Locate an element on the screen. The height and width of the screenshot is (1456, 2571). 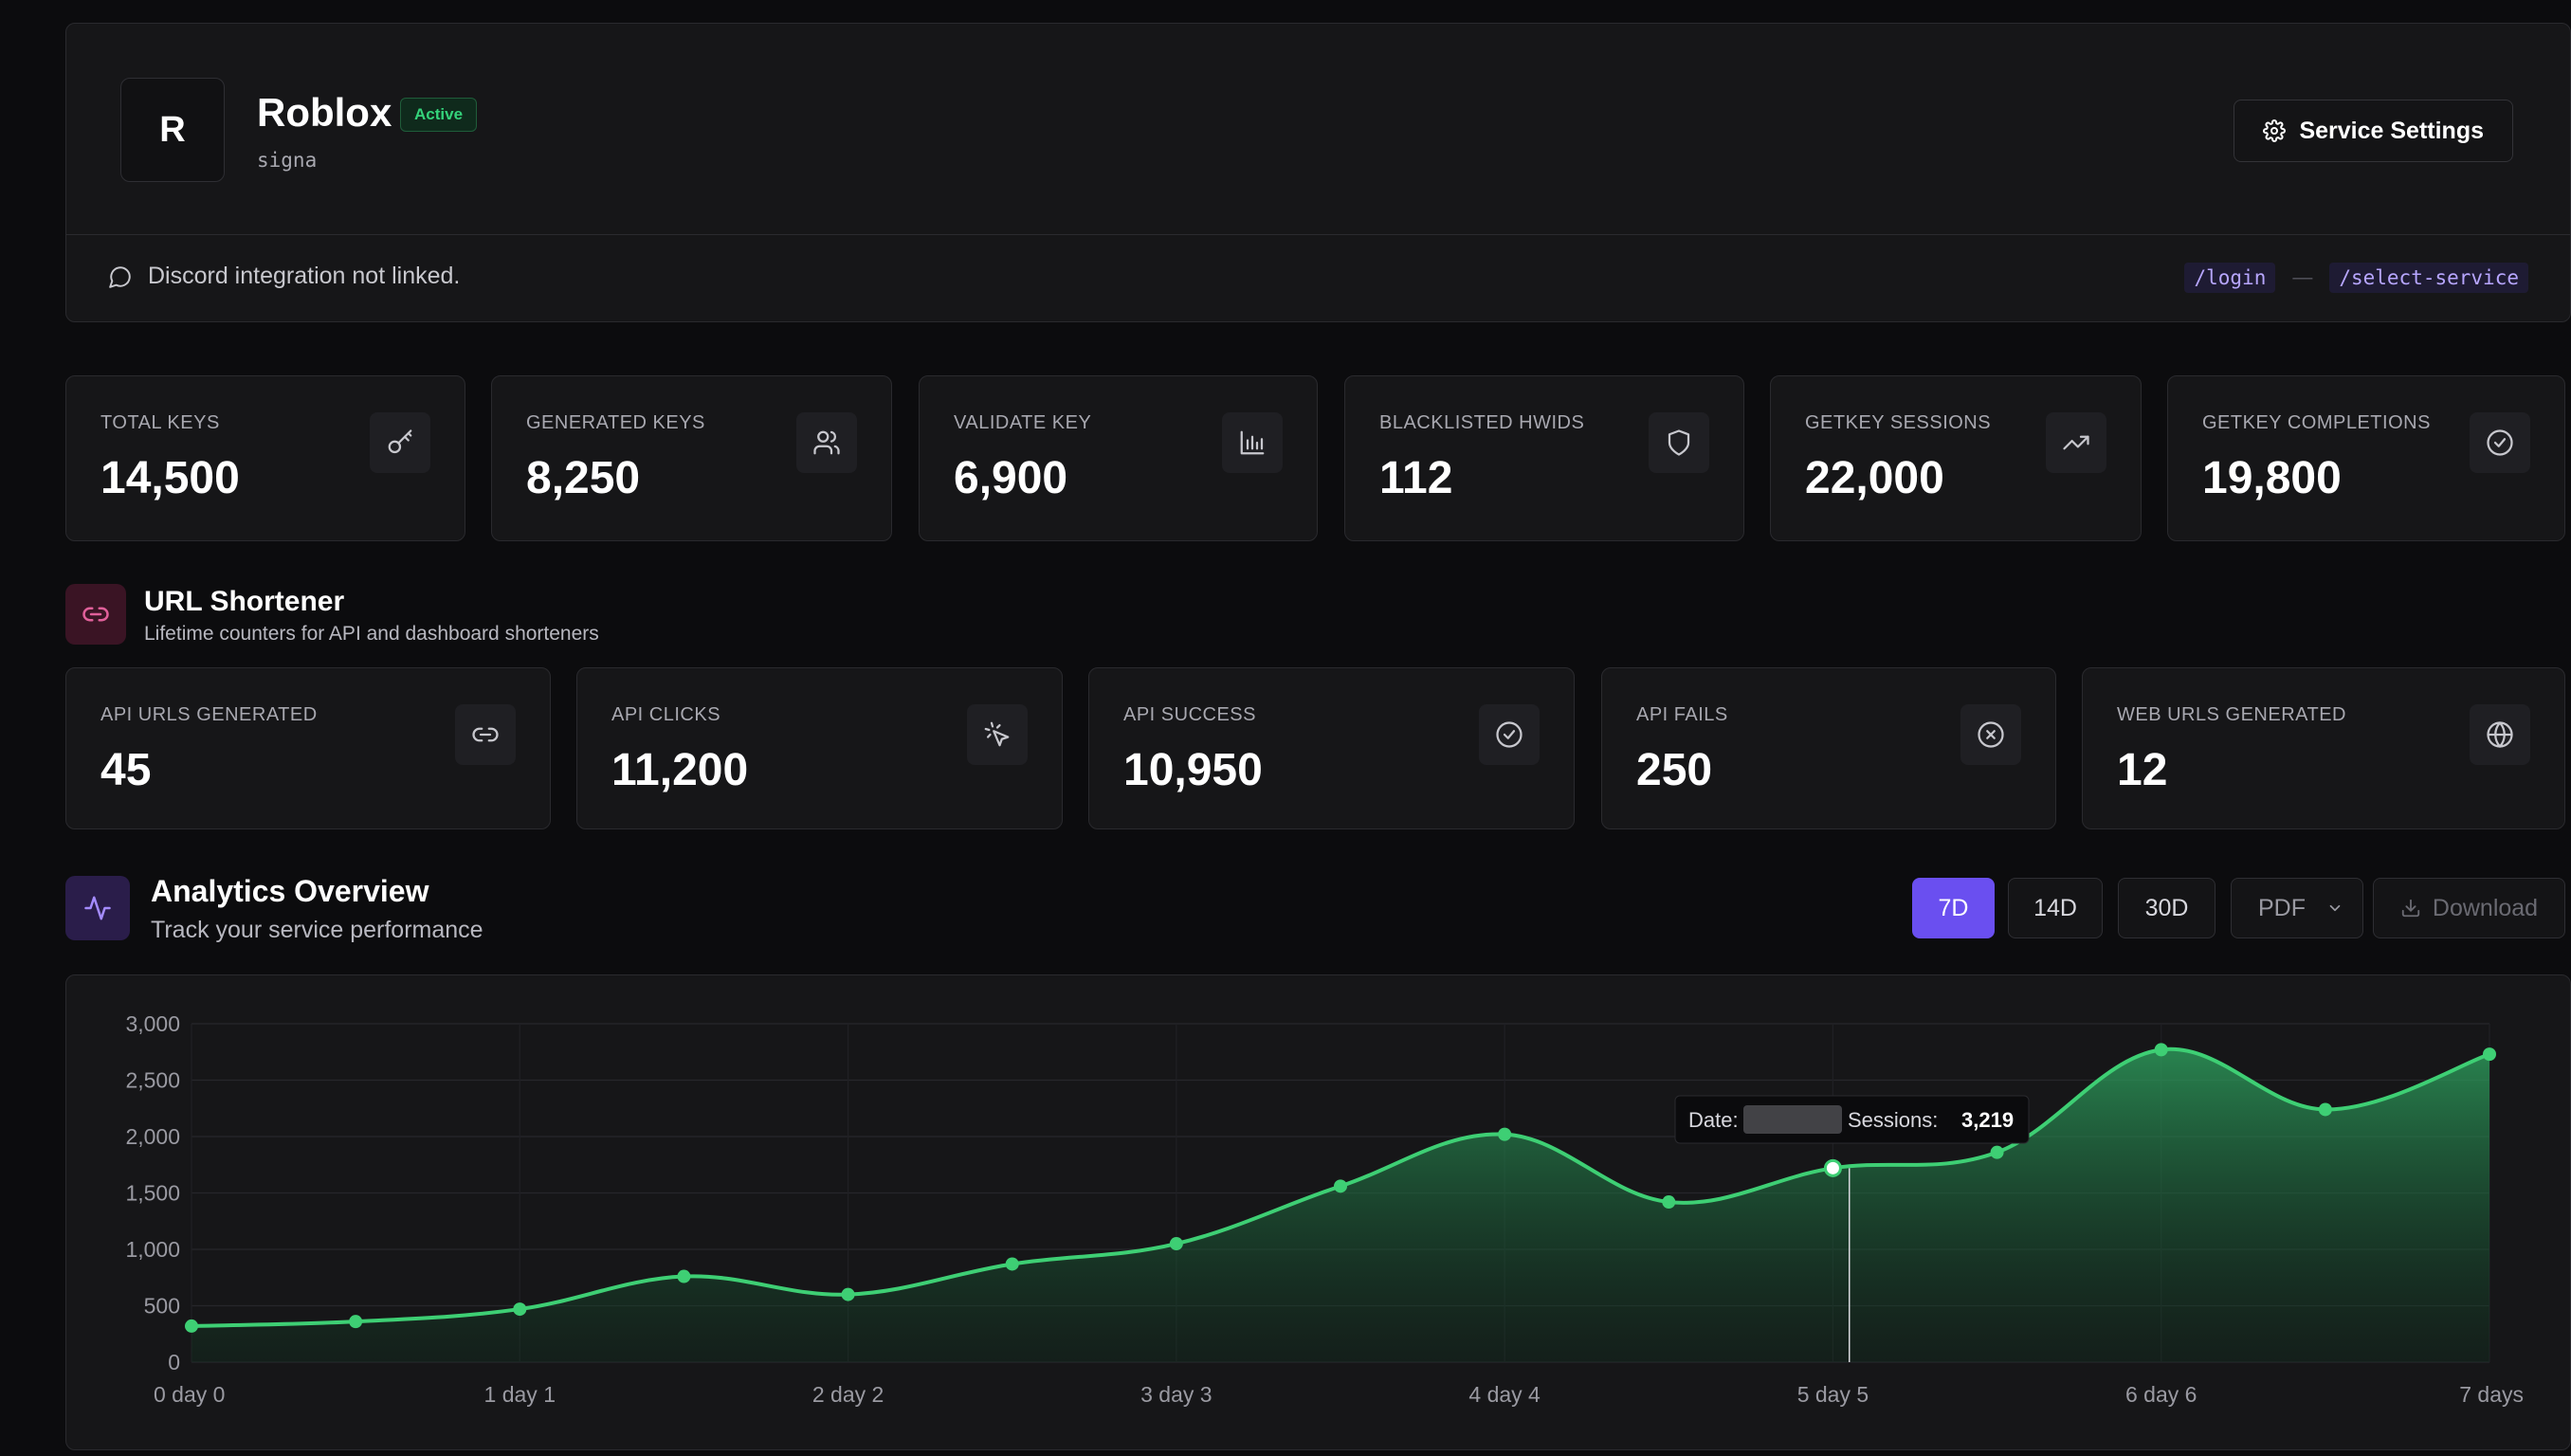
stat-card-getkey-completions: GETKEY COMPLETIONS 19,800 is located at coordinates (2366, 458).